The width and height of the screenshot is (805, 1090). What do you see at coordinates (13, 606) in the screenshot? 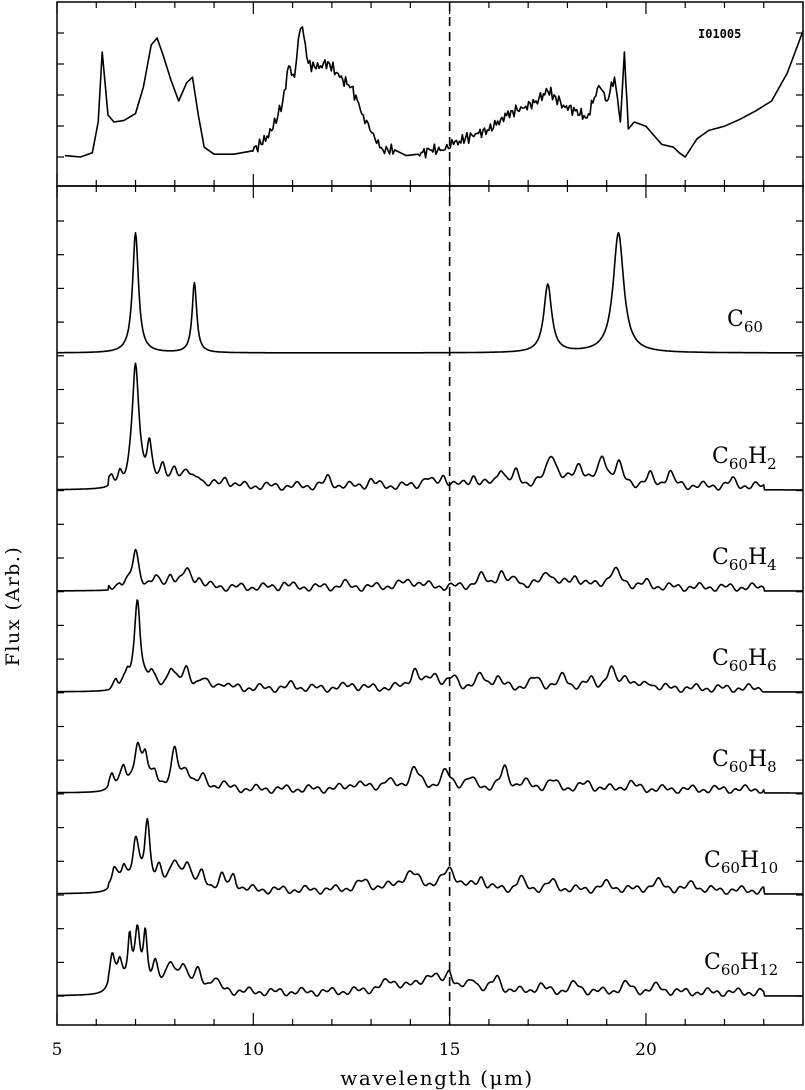
I see `y-axis-label: Flux (Arb.)` at bounding box center [13, 606].